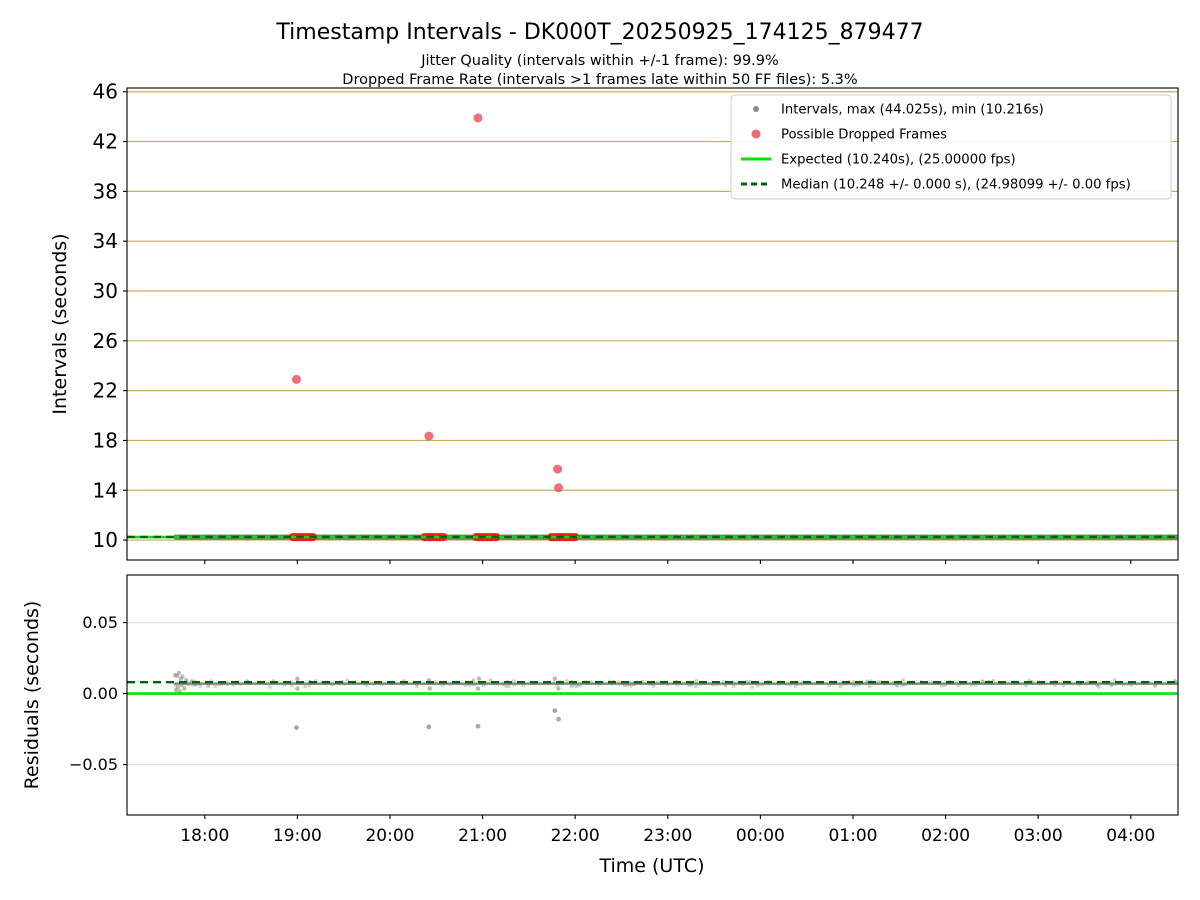 This screenshot has height=900, width=1200. I want to click on data-layer, so click(652, 700).